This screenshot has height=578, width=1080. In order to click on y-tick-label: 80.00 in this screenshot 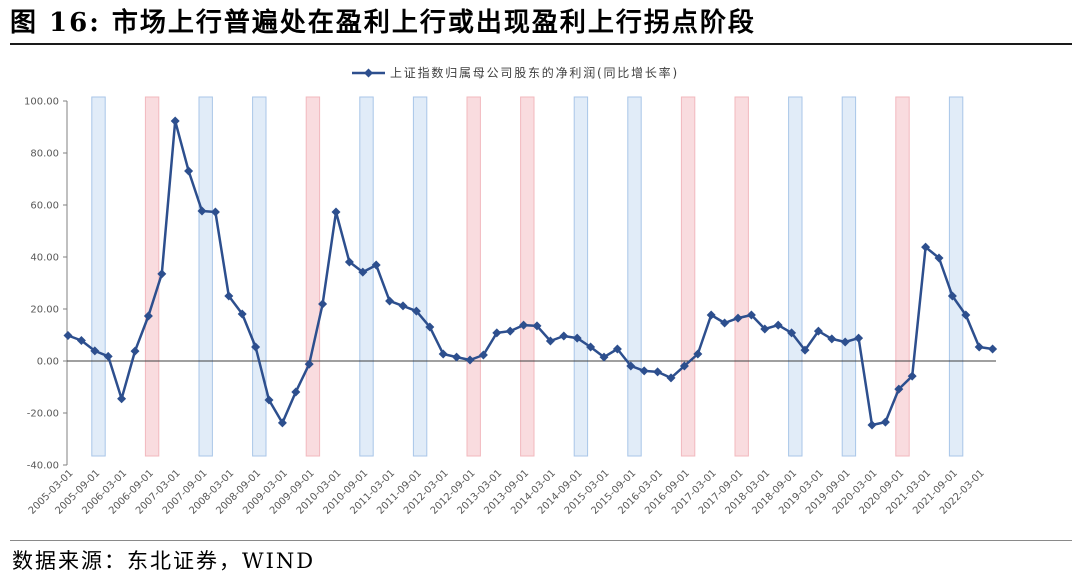, I will do `click(44, 154)`.